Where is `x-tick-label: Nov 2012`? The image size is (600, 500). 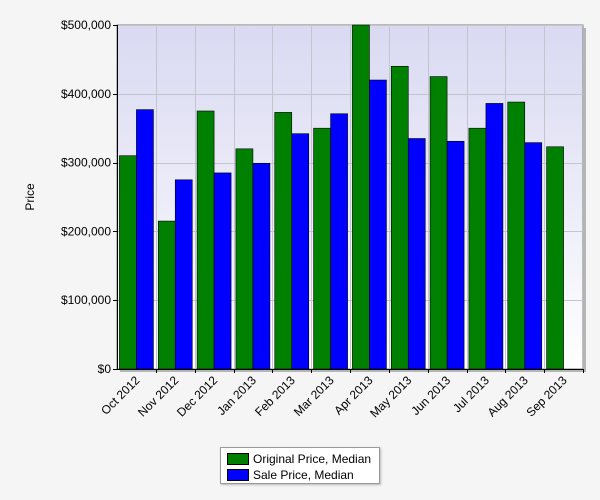
x-tick-label: Nov 2012 is located at coordinates (158, 396).